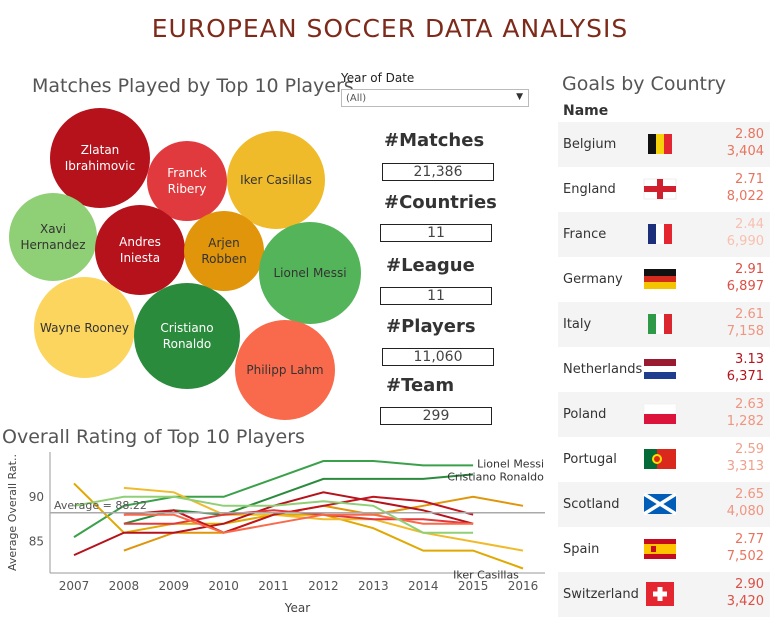 The height and width of the screenshot is (622, 780). I want to click on y-axis-label: Average Overall Rat.., so click(12, 512).